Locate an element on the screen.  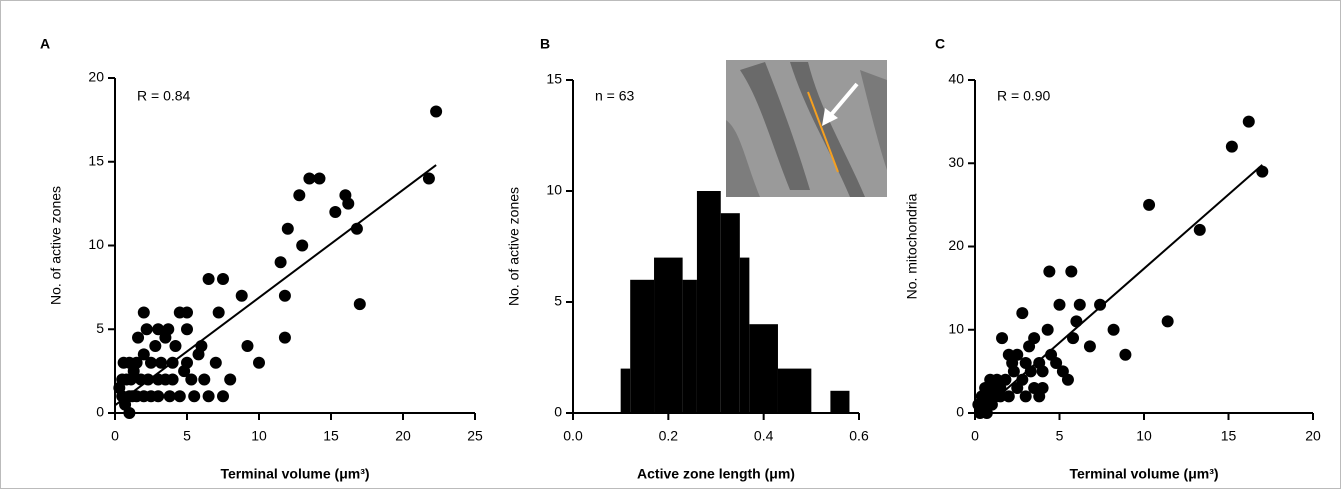
y-tick-label: 30 is located at coordinates (956, 162).